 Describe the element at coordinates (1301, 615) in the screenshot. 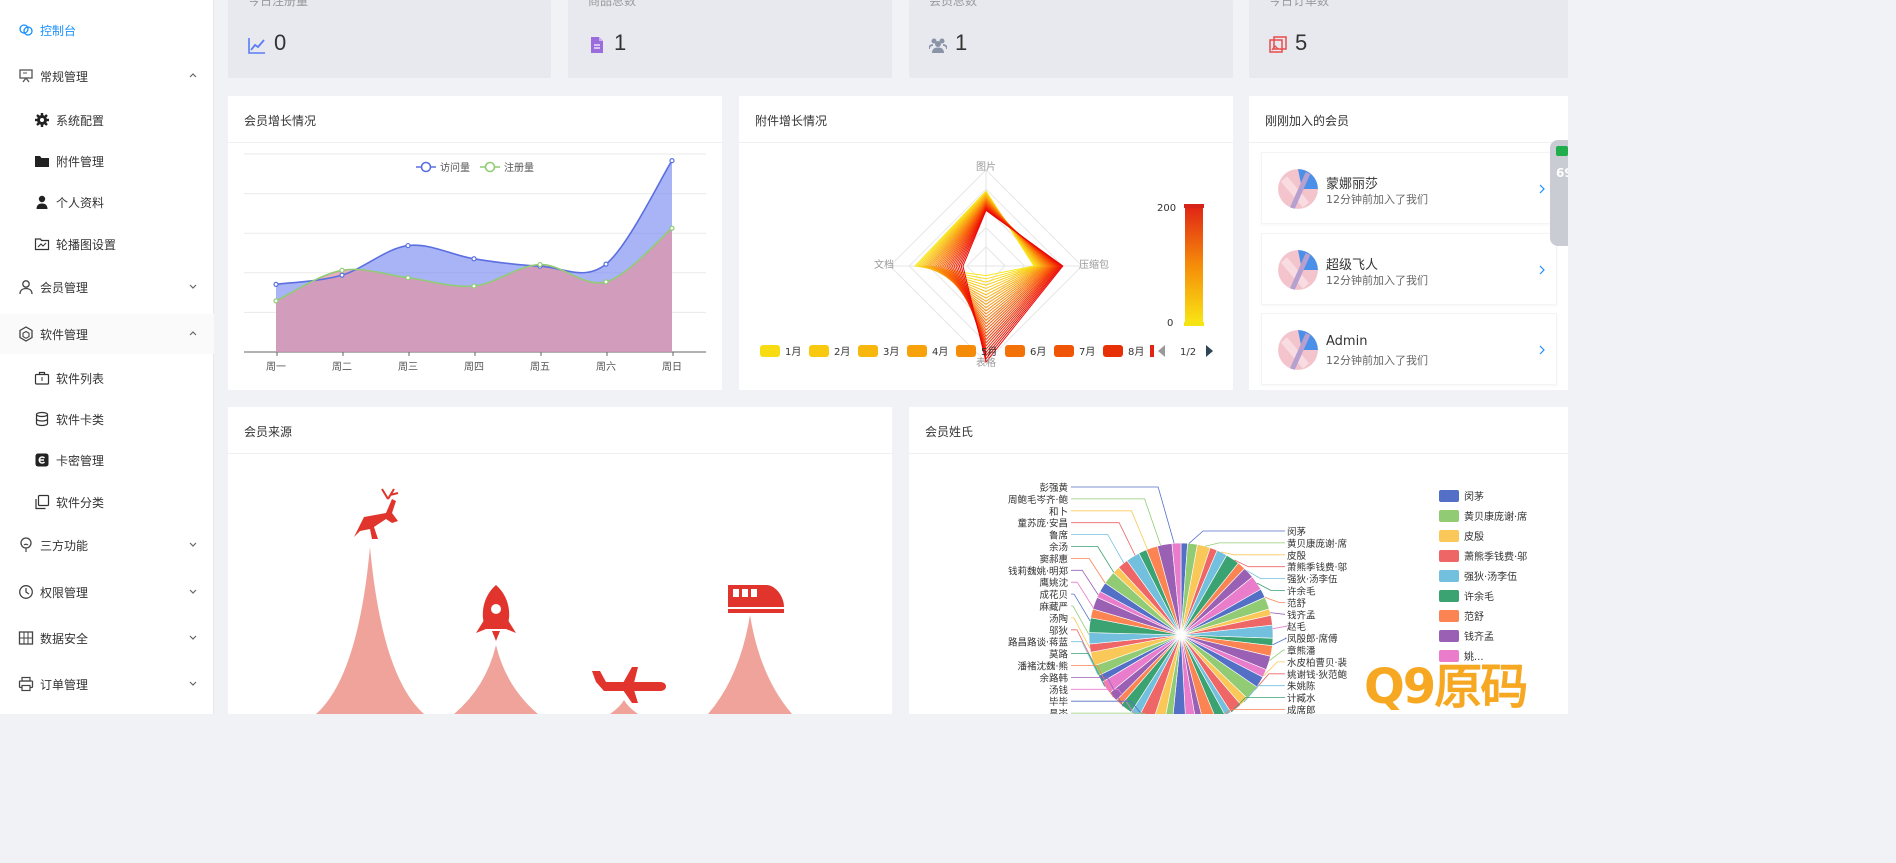

I see `pie-label: 钱齐孟` at that location.